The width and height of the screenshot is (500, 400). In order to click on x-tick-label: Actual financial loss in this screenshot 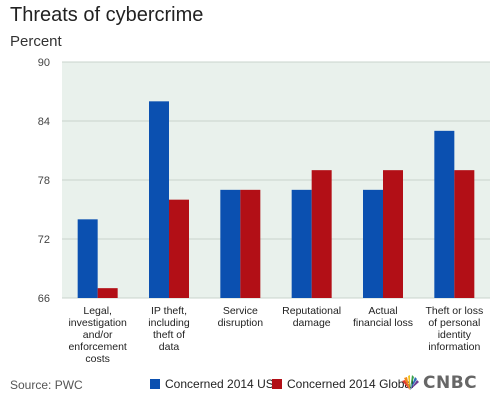, I will do `click(383, 317)`.